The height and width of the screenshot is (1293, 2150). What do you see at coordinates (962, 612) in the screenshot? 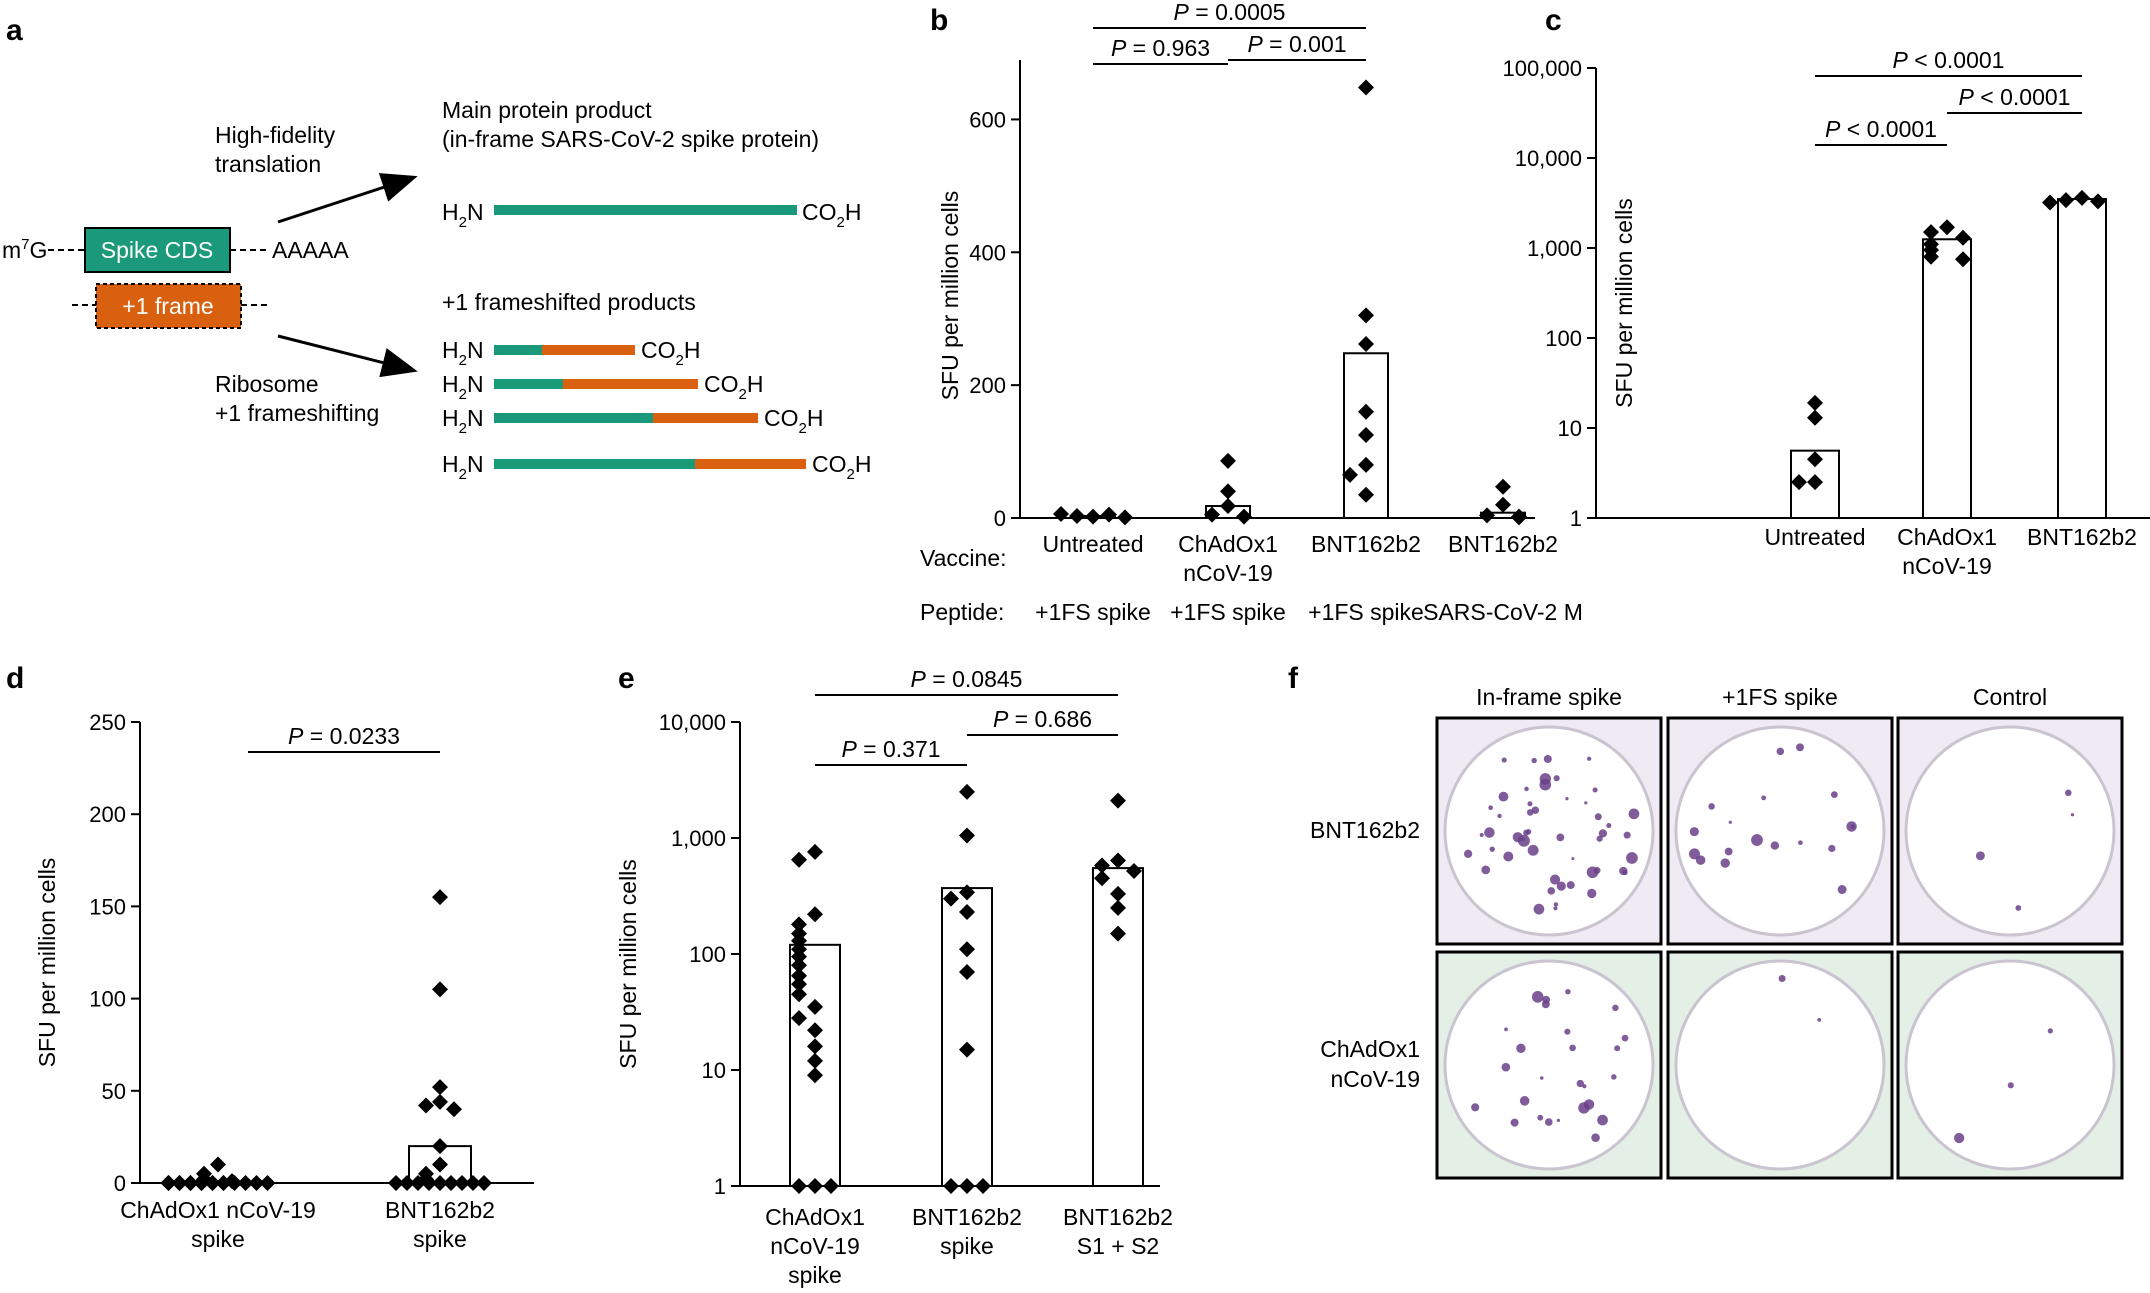
I see `peptide-row-label: Peptide:` at bounding box center [962, 612].